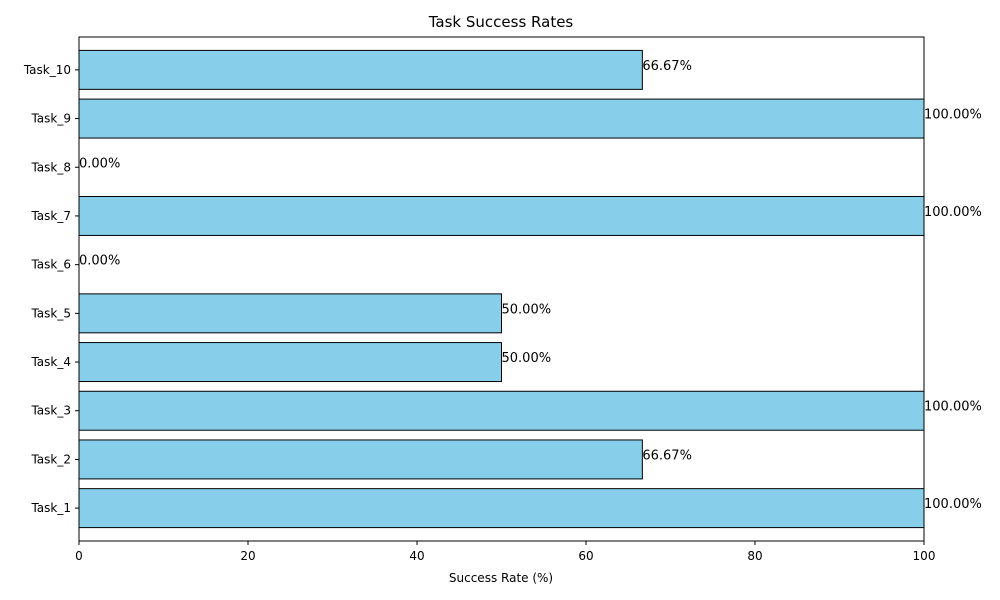 The height and width of the screenshot is (600, 1000). What do you see at coordinates (953, 407) in the screenshot?
I see `data-label-task-3: 100.00%` at bounding box center [953, 407].